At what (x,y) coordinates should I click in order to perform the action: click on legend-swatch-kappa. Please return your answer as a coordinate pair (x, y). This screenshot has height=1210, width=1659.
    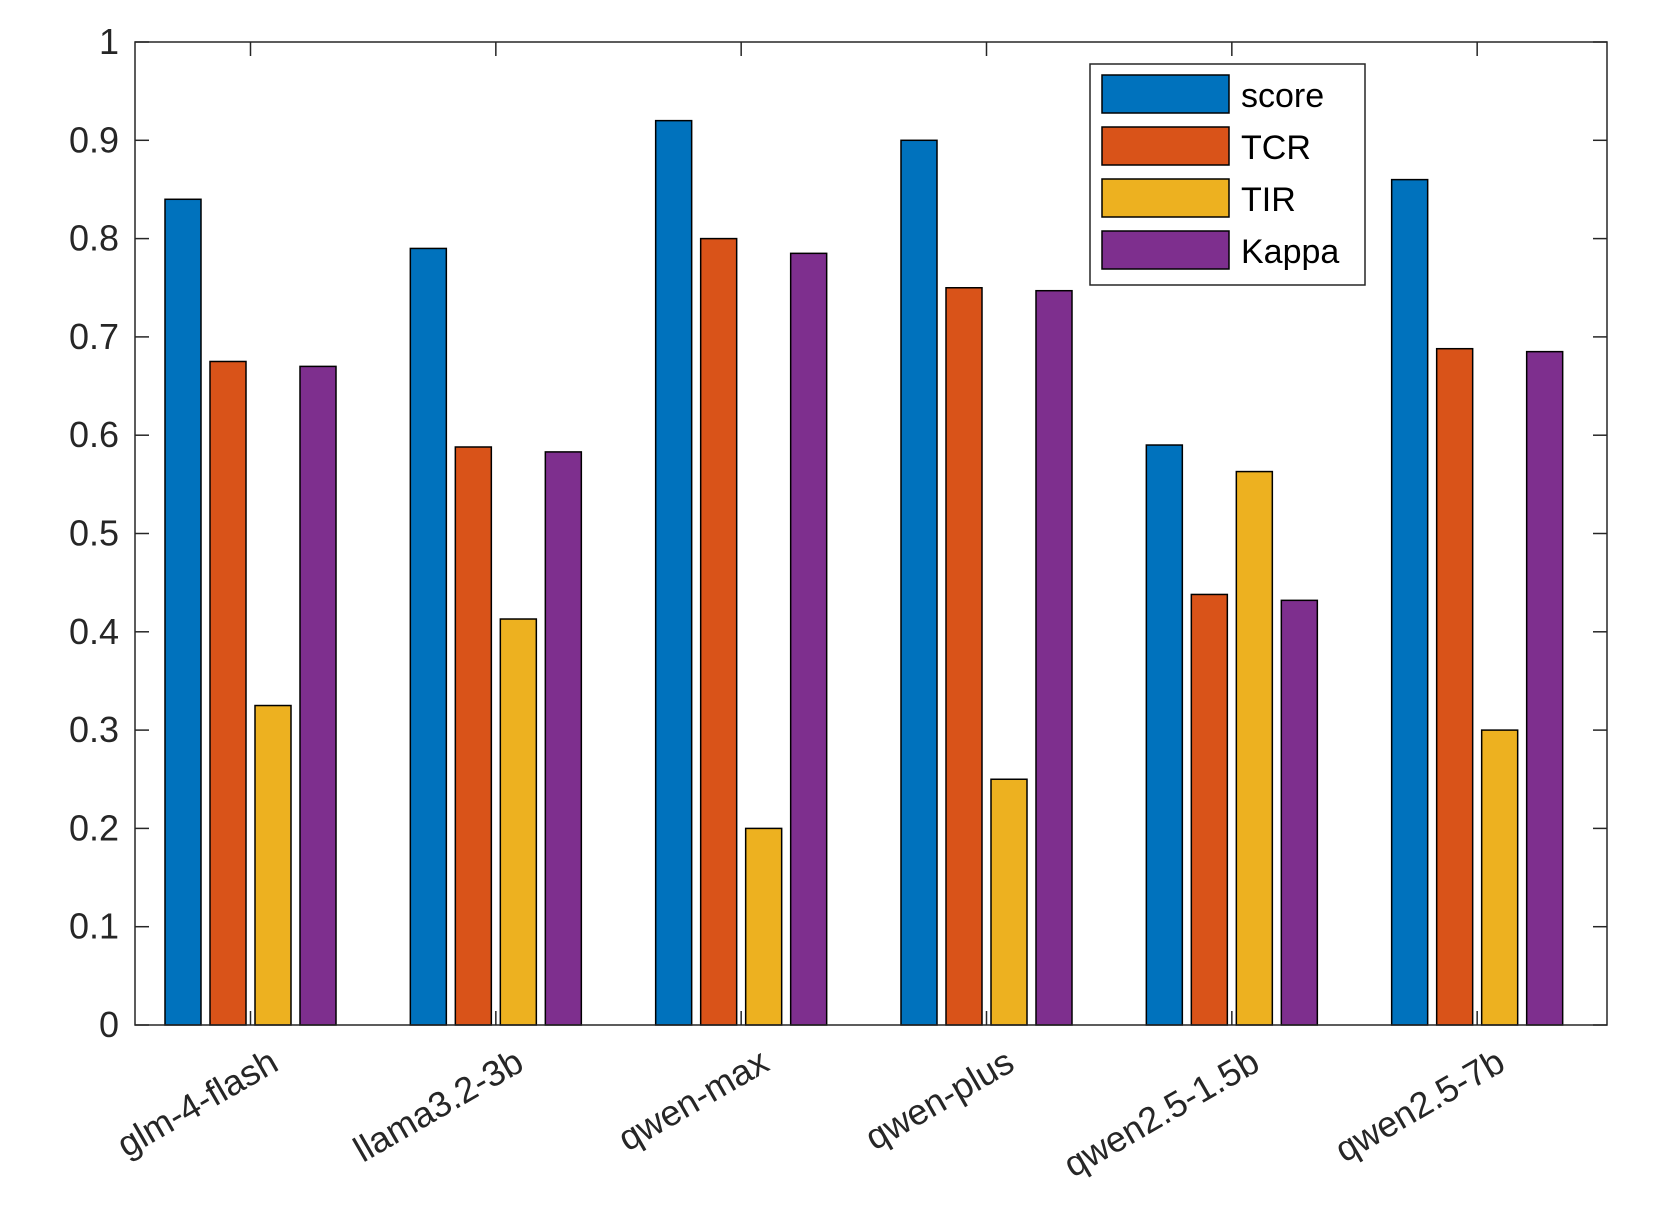
    Looking at the image, I should click on (1165, 250).